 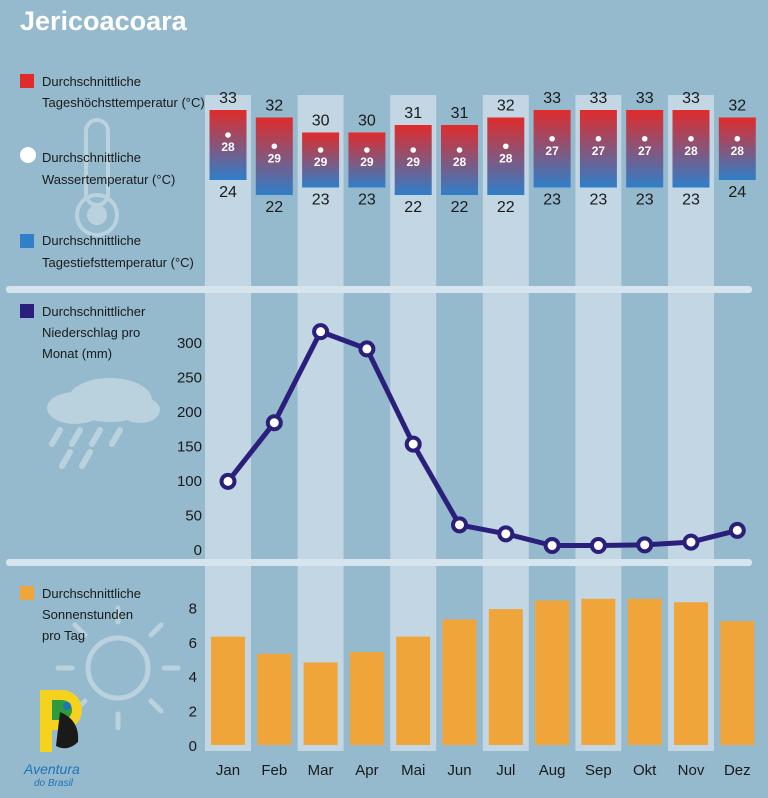 I want to click on month-label-Nov: Nov, so click(x=691, y=770).